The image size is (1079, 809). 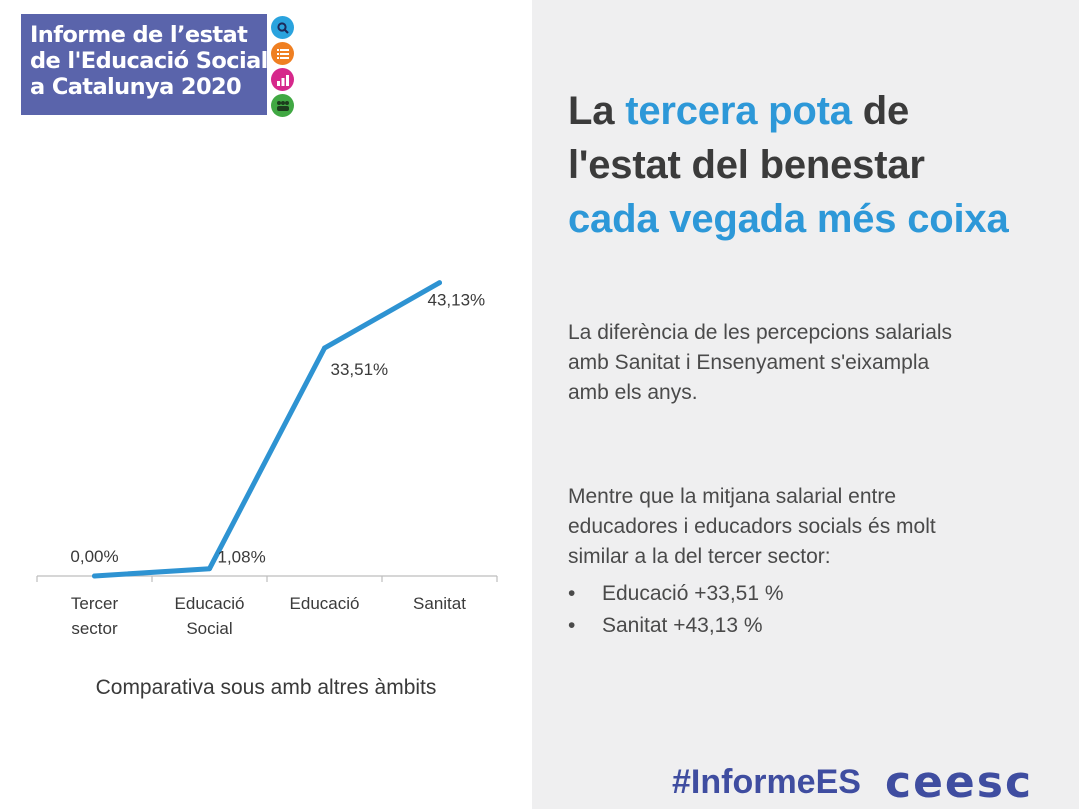 I want to click on bar-chart-icon, so click(x=282, y=79).